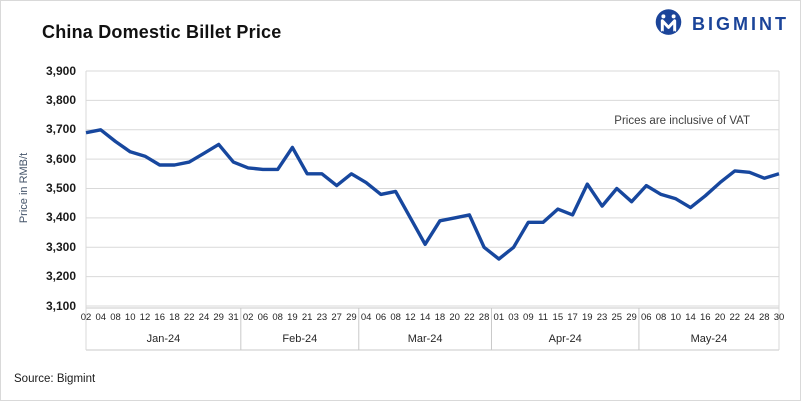 Image resolution: width=801 pixels, height=401 pixels. Describe the element at coordinates (60, 305) in the screenshot. I see `y-tick-label: 3,100` at that location.